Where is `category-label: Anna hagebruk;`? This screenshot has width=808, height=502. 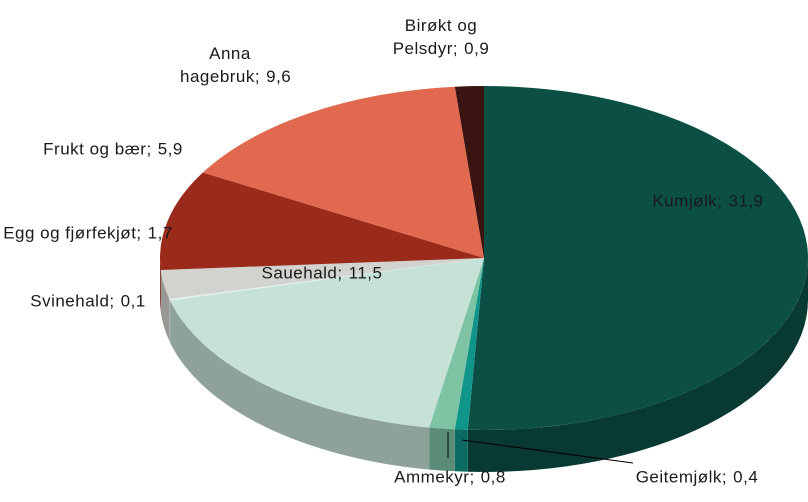 category-label: Anna hagebruk; is located at coordinates (220, 65).